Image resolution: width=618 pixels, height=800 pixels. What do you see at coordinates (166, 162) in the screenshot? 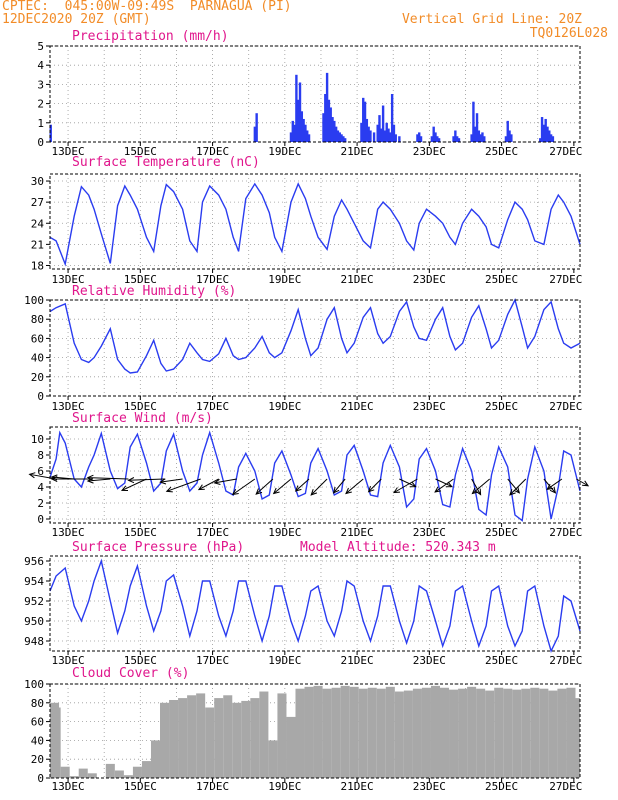
I see `temperature-title: Surface Temperature (nC)` at bounding box center [166, 162].